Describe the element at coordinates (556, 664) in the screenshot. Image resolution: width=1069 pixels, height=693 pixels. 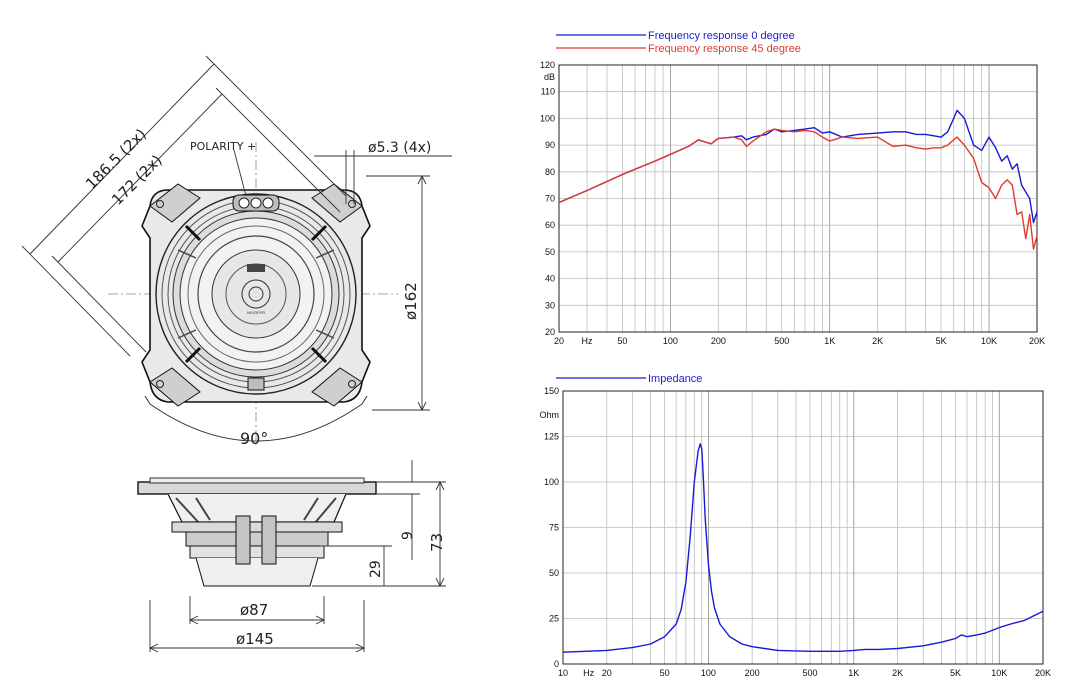
I see `y-tick-label: 0` at that location.